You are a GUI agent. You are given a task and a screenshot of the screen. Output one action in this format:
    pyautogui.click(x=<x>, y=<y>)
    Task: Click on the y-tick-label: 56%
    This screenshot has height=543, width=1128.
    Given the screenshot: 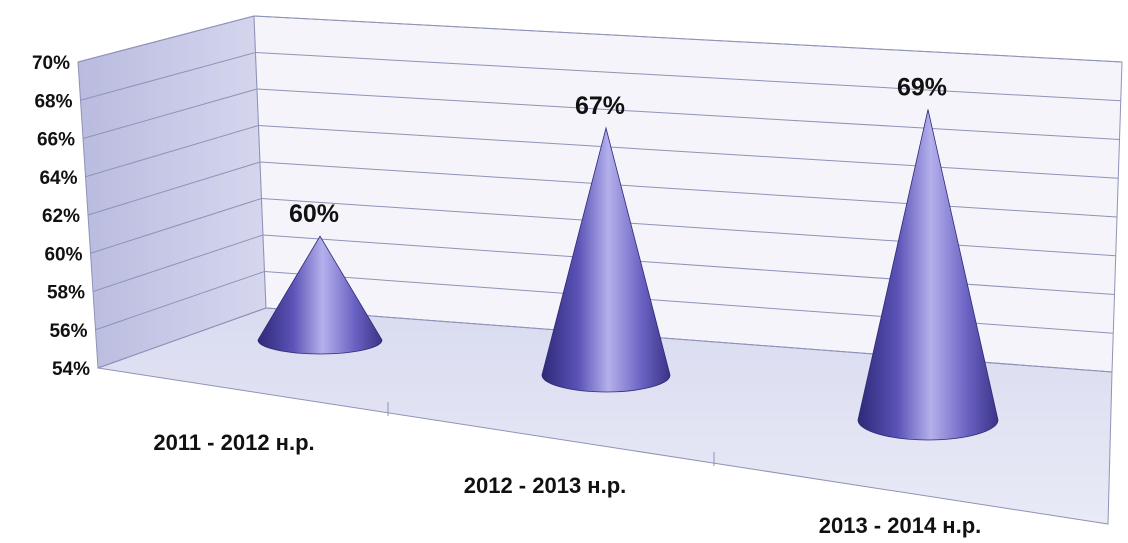 What is the action you would take?
    pyautogui.click(x=68, y=331)
    